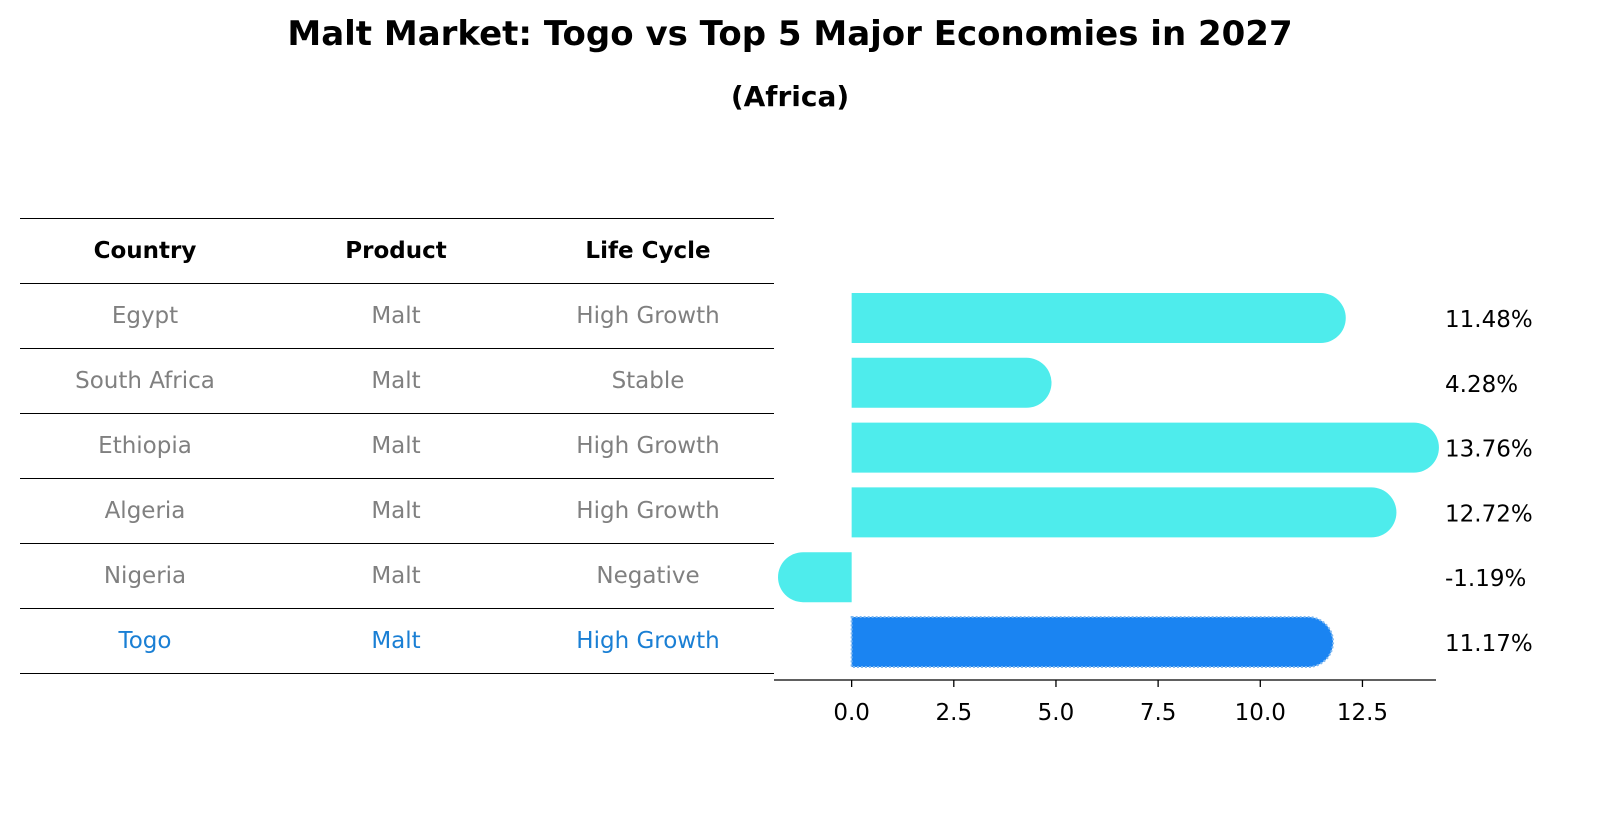 This screenshot has width=1604, height=823. What do you see at coordinates (648, 381) in the screenshot?
I see `cell-life-cycle: Stable` at bounding box center [648, 381].